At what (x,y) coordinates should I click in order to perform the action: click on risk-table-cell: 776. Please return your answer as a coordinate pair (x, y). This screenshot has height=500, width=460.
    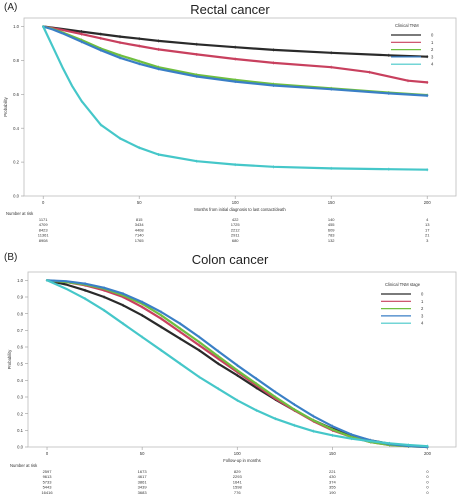
    Looking at the image, I should click on (237, 492).